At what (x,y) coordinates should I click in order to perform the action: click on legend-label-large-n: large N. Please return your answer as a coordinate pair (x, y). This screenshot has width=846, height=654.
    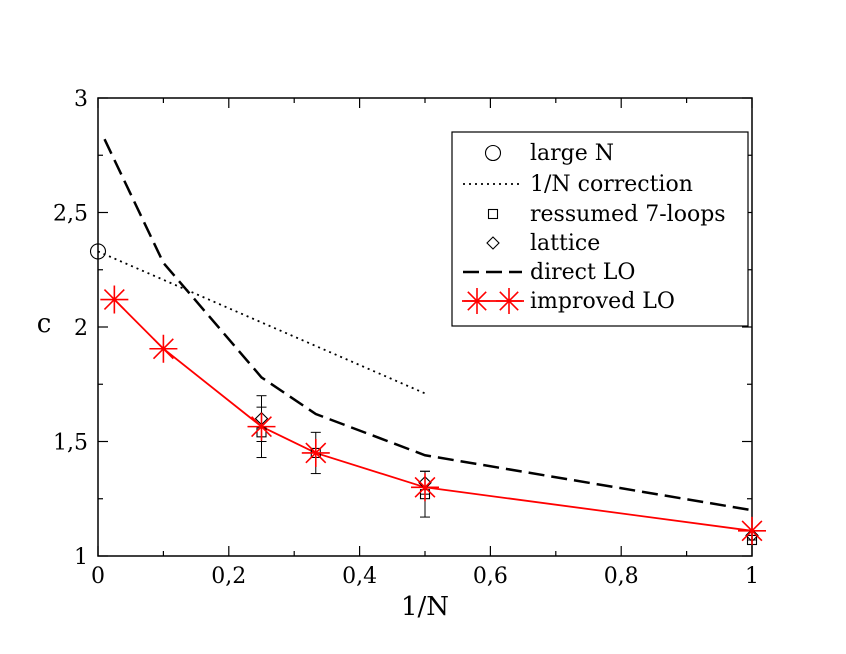
    Looking at the image, I should click on (572, 153).